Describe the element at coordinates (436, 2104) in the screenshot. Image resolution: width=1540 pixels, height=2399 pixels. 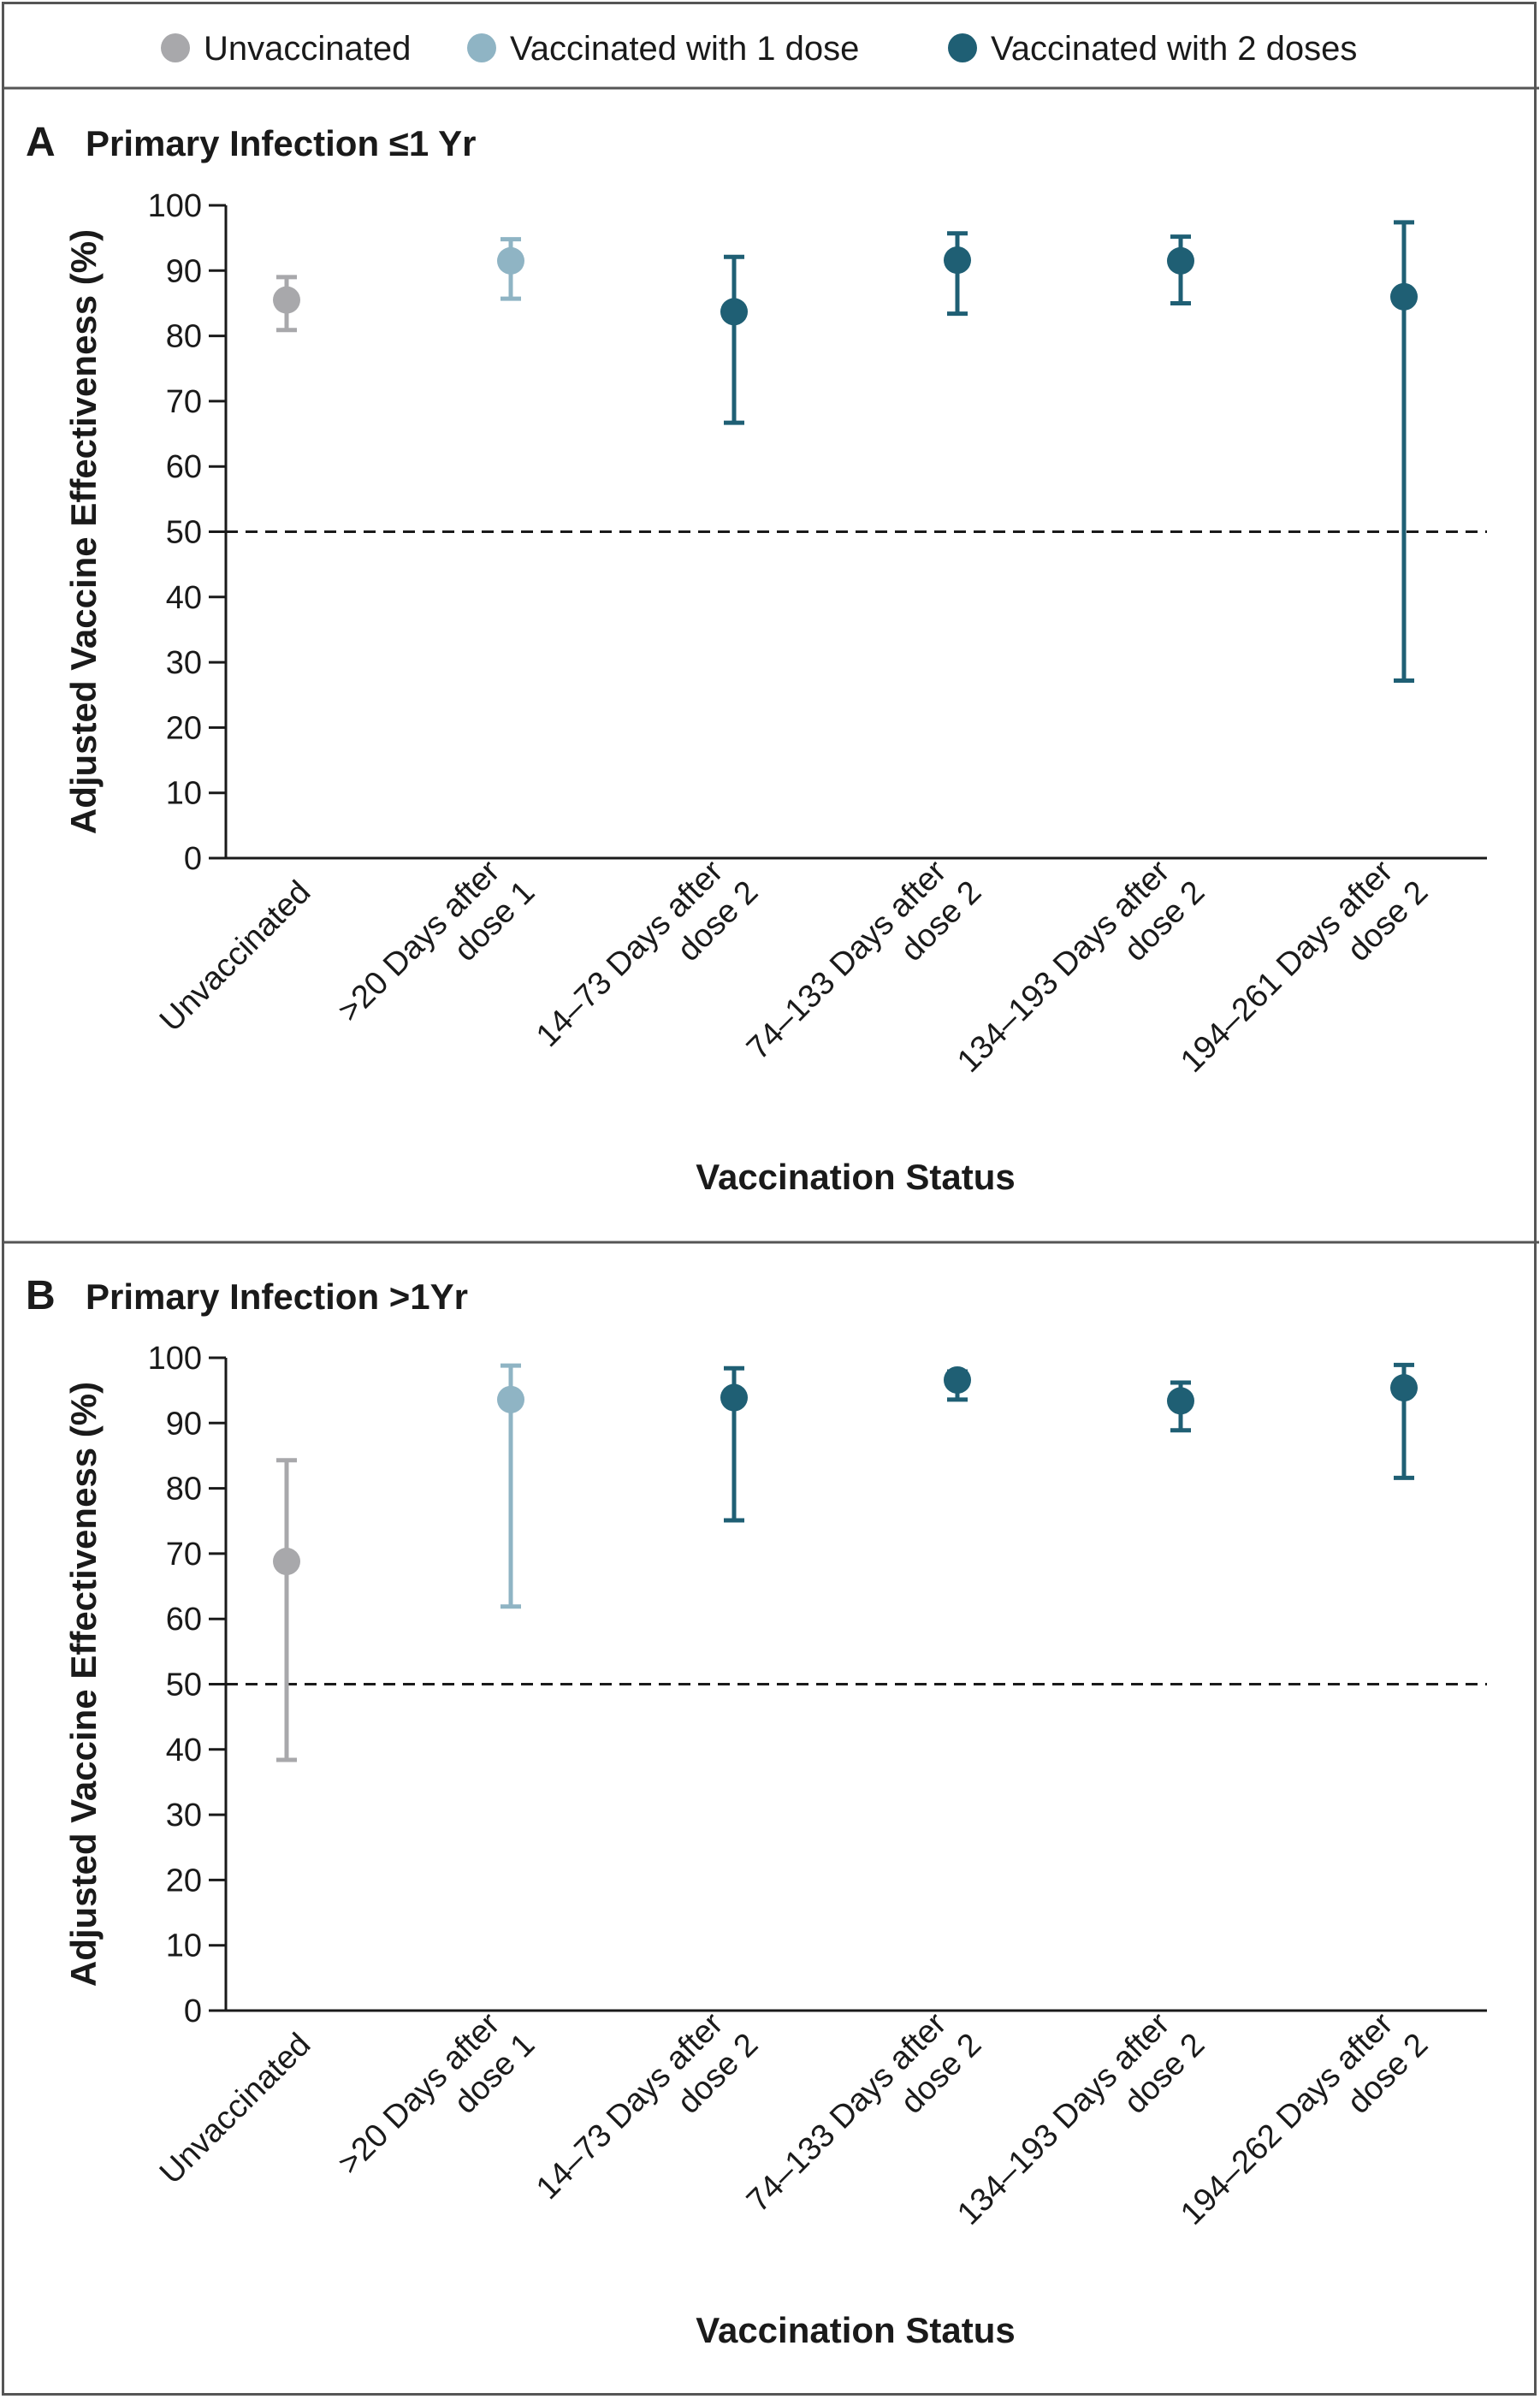
I see `panel-b-x-tick-label-2: >20 Days afterdose 1` at that location.